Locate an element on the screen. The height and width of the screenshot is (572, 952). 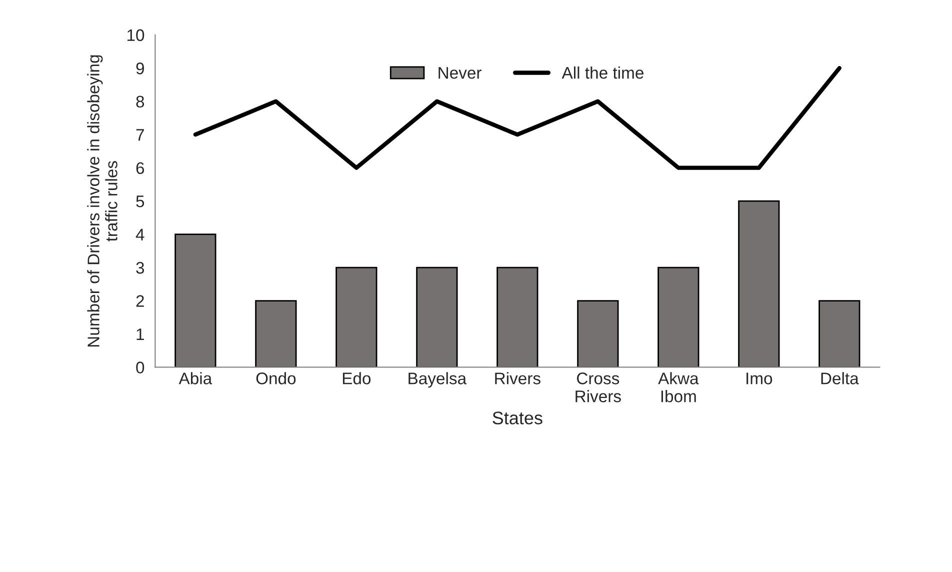
x-tick-label: Bayelsa is located at coordinates (437, 380).